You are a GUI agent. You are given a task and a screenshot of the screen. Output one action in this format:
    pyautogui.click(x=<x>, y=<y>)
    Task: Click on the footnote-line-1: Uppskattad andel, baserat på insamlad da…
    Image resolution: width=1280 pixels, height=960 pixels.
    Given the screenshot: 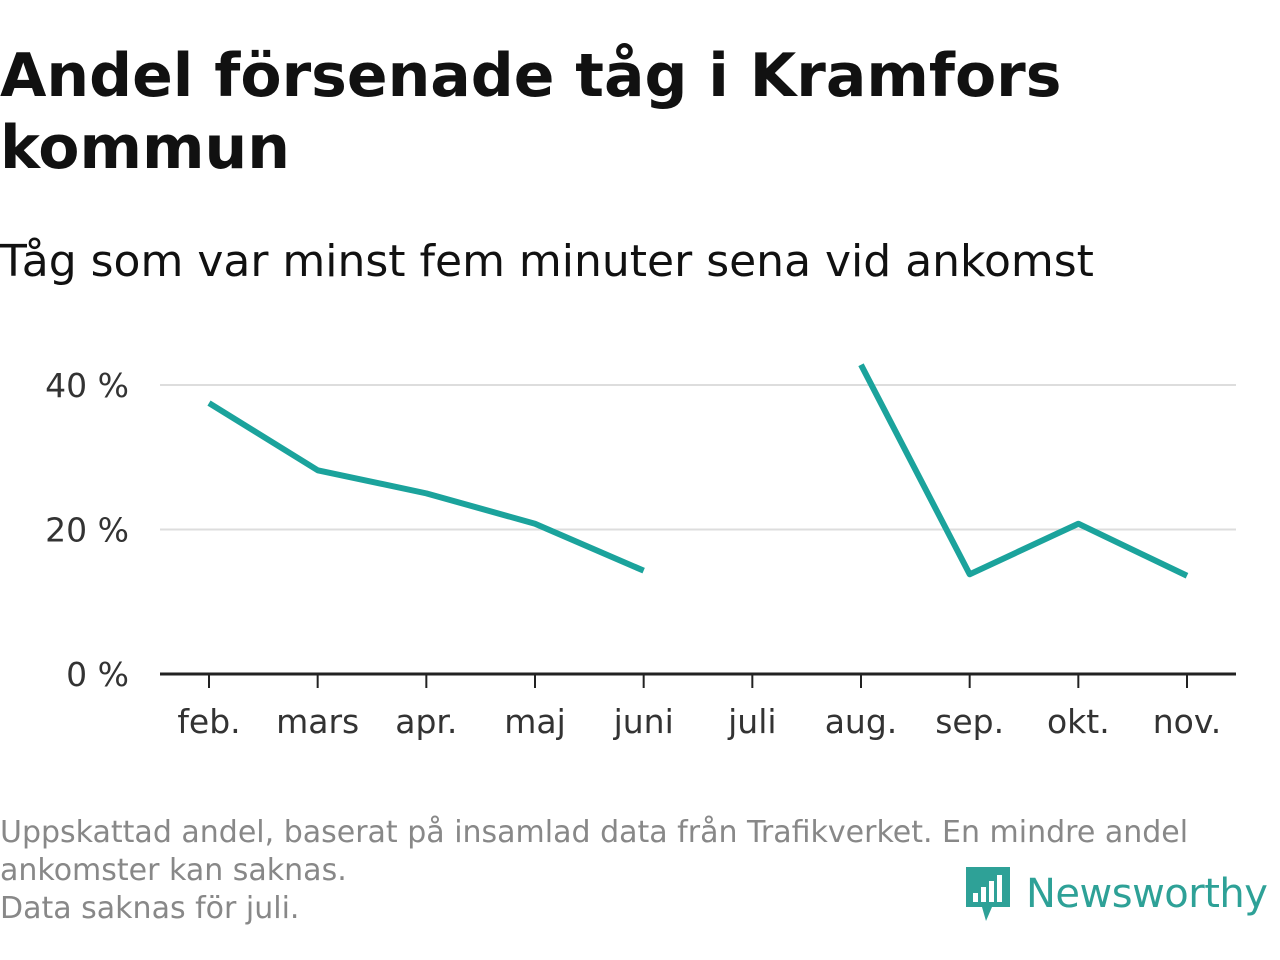 What is the action you would take?
    pyautogui.click(x=594, y=832)
    